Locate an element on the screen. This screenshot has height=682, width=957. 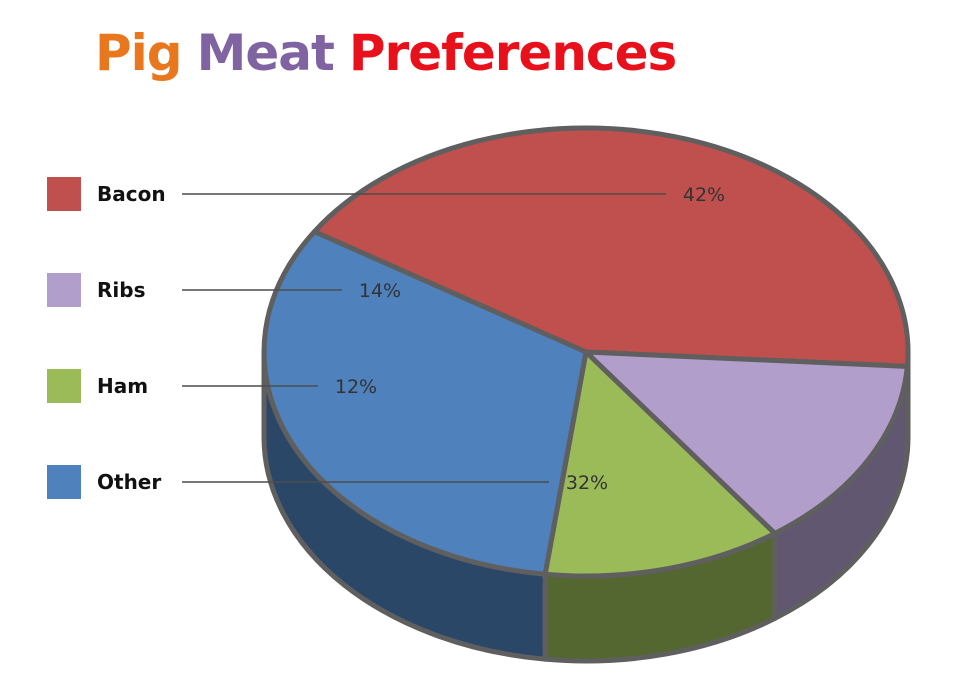
title-word-meat: Meat is located at coordinates (265, 53).